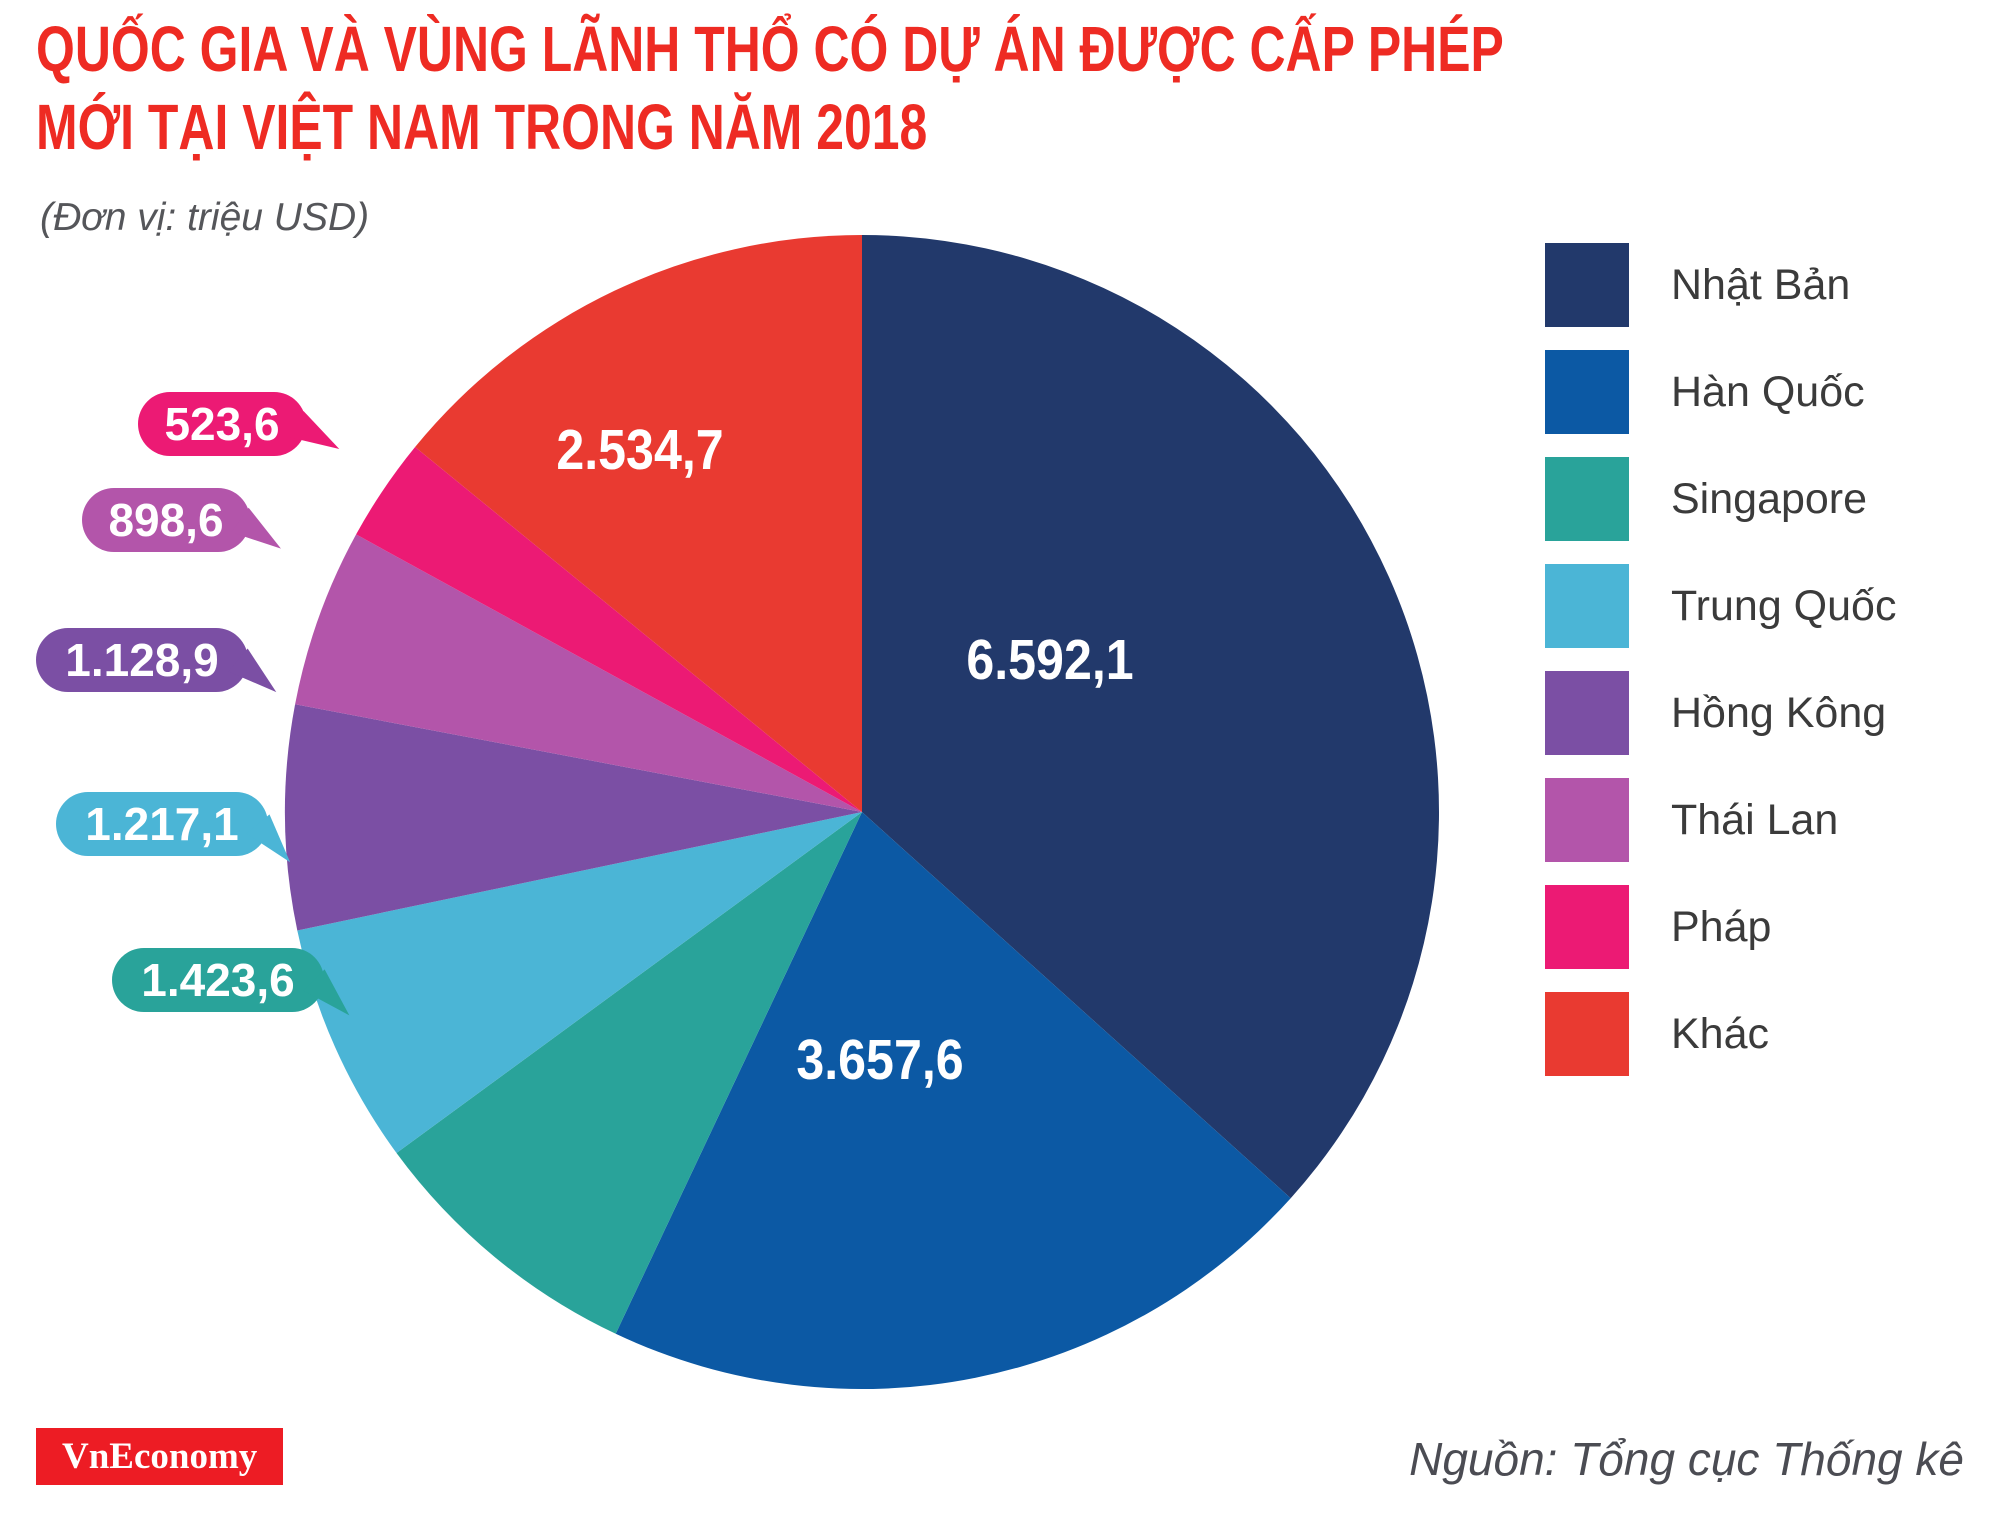 The width and height of the screenshot is (2000, 1514). I want to click on callout-value-label: 1.423,6, so click(236, 987).